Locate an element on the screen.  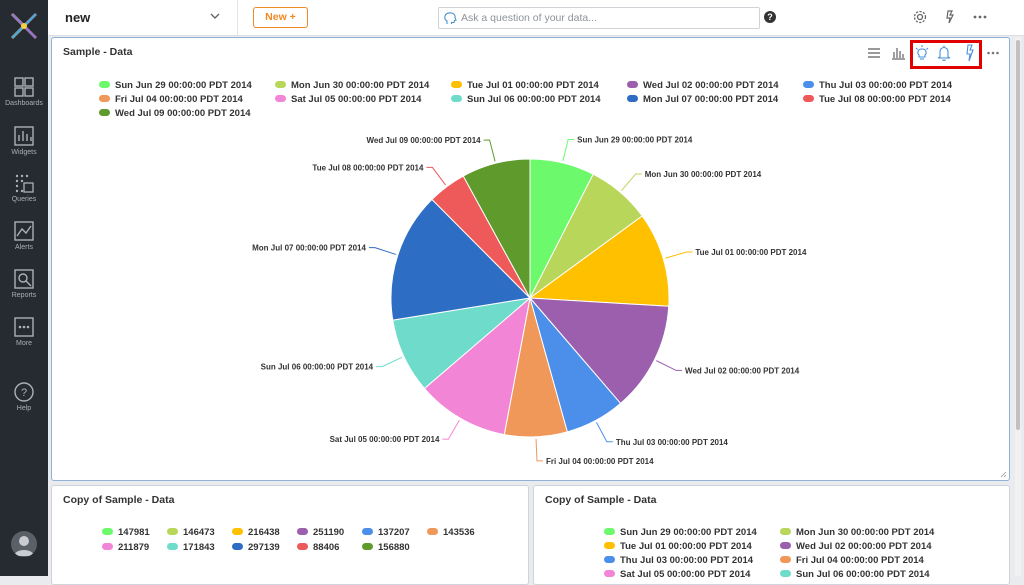
legend-item: 297139 is located at coordinates (256, 547).